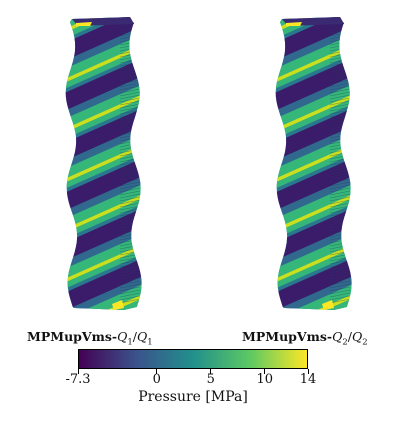  What do you see at coordinates (265, 379) in the screenshot?
I see `colorbar-tick-label: 10` at bounding box center [265, 379].